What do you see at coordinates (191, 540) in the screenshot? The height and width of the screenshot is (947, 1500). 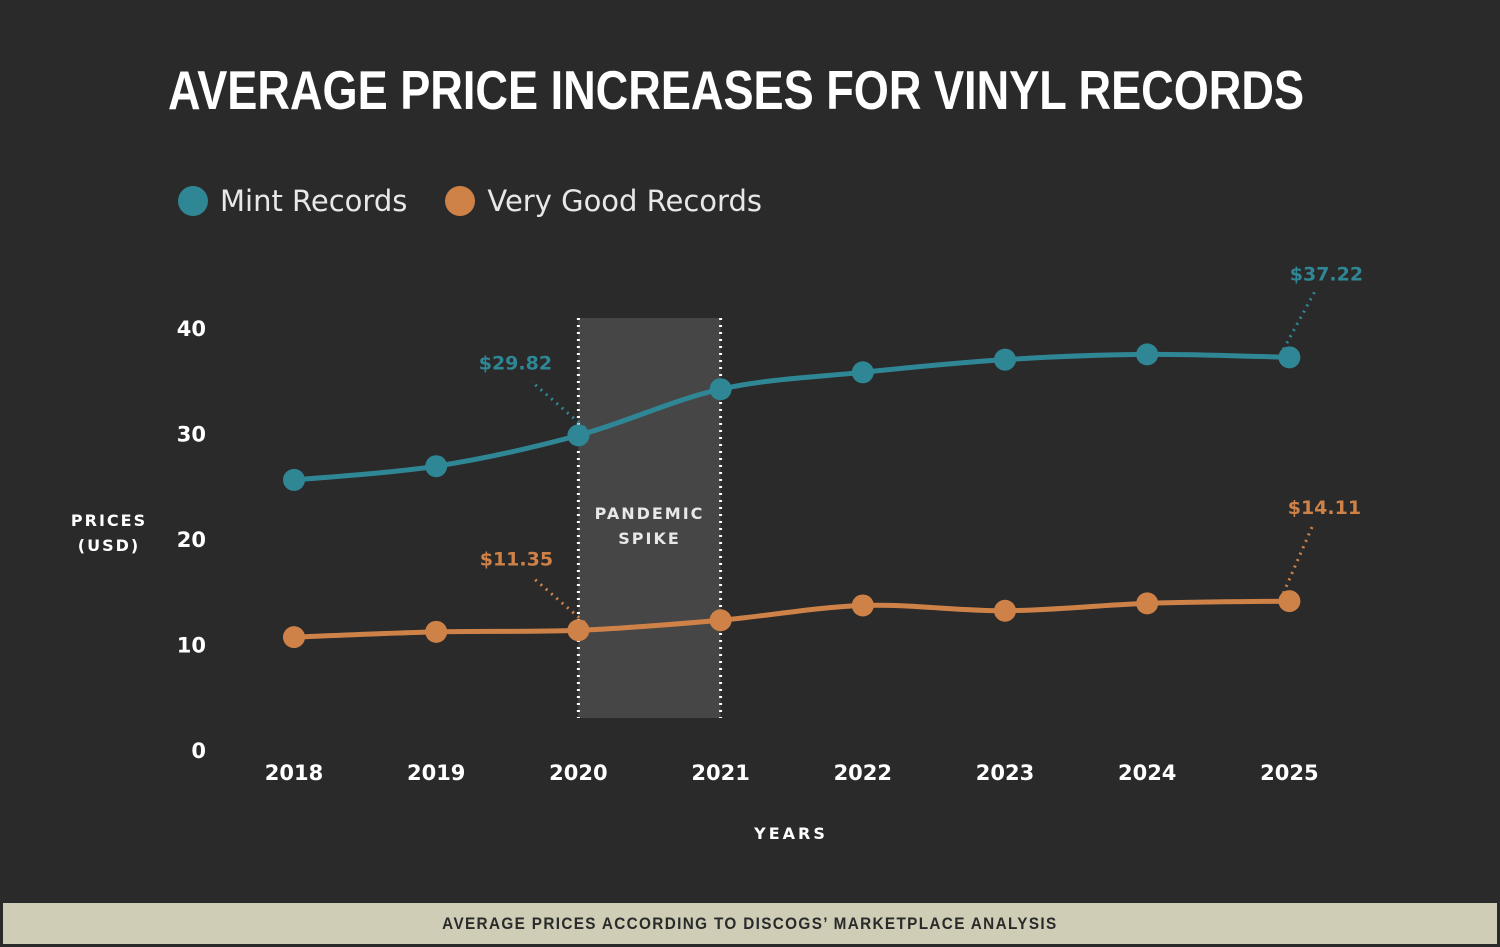 I see `y-tick-label: 20` at bounding box center [191, 540].